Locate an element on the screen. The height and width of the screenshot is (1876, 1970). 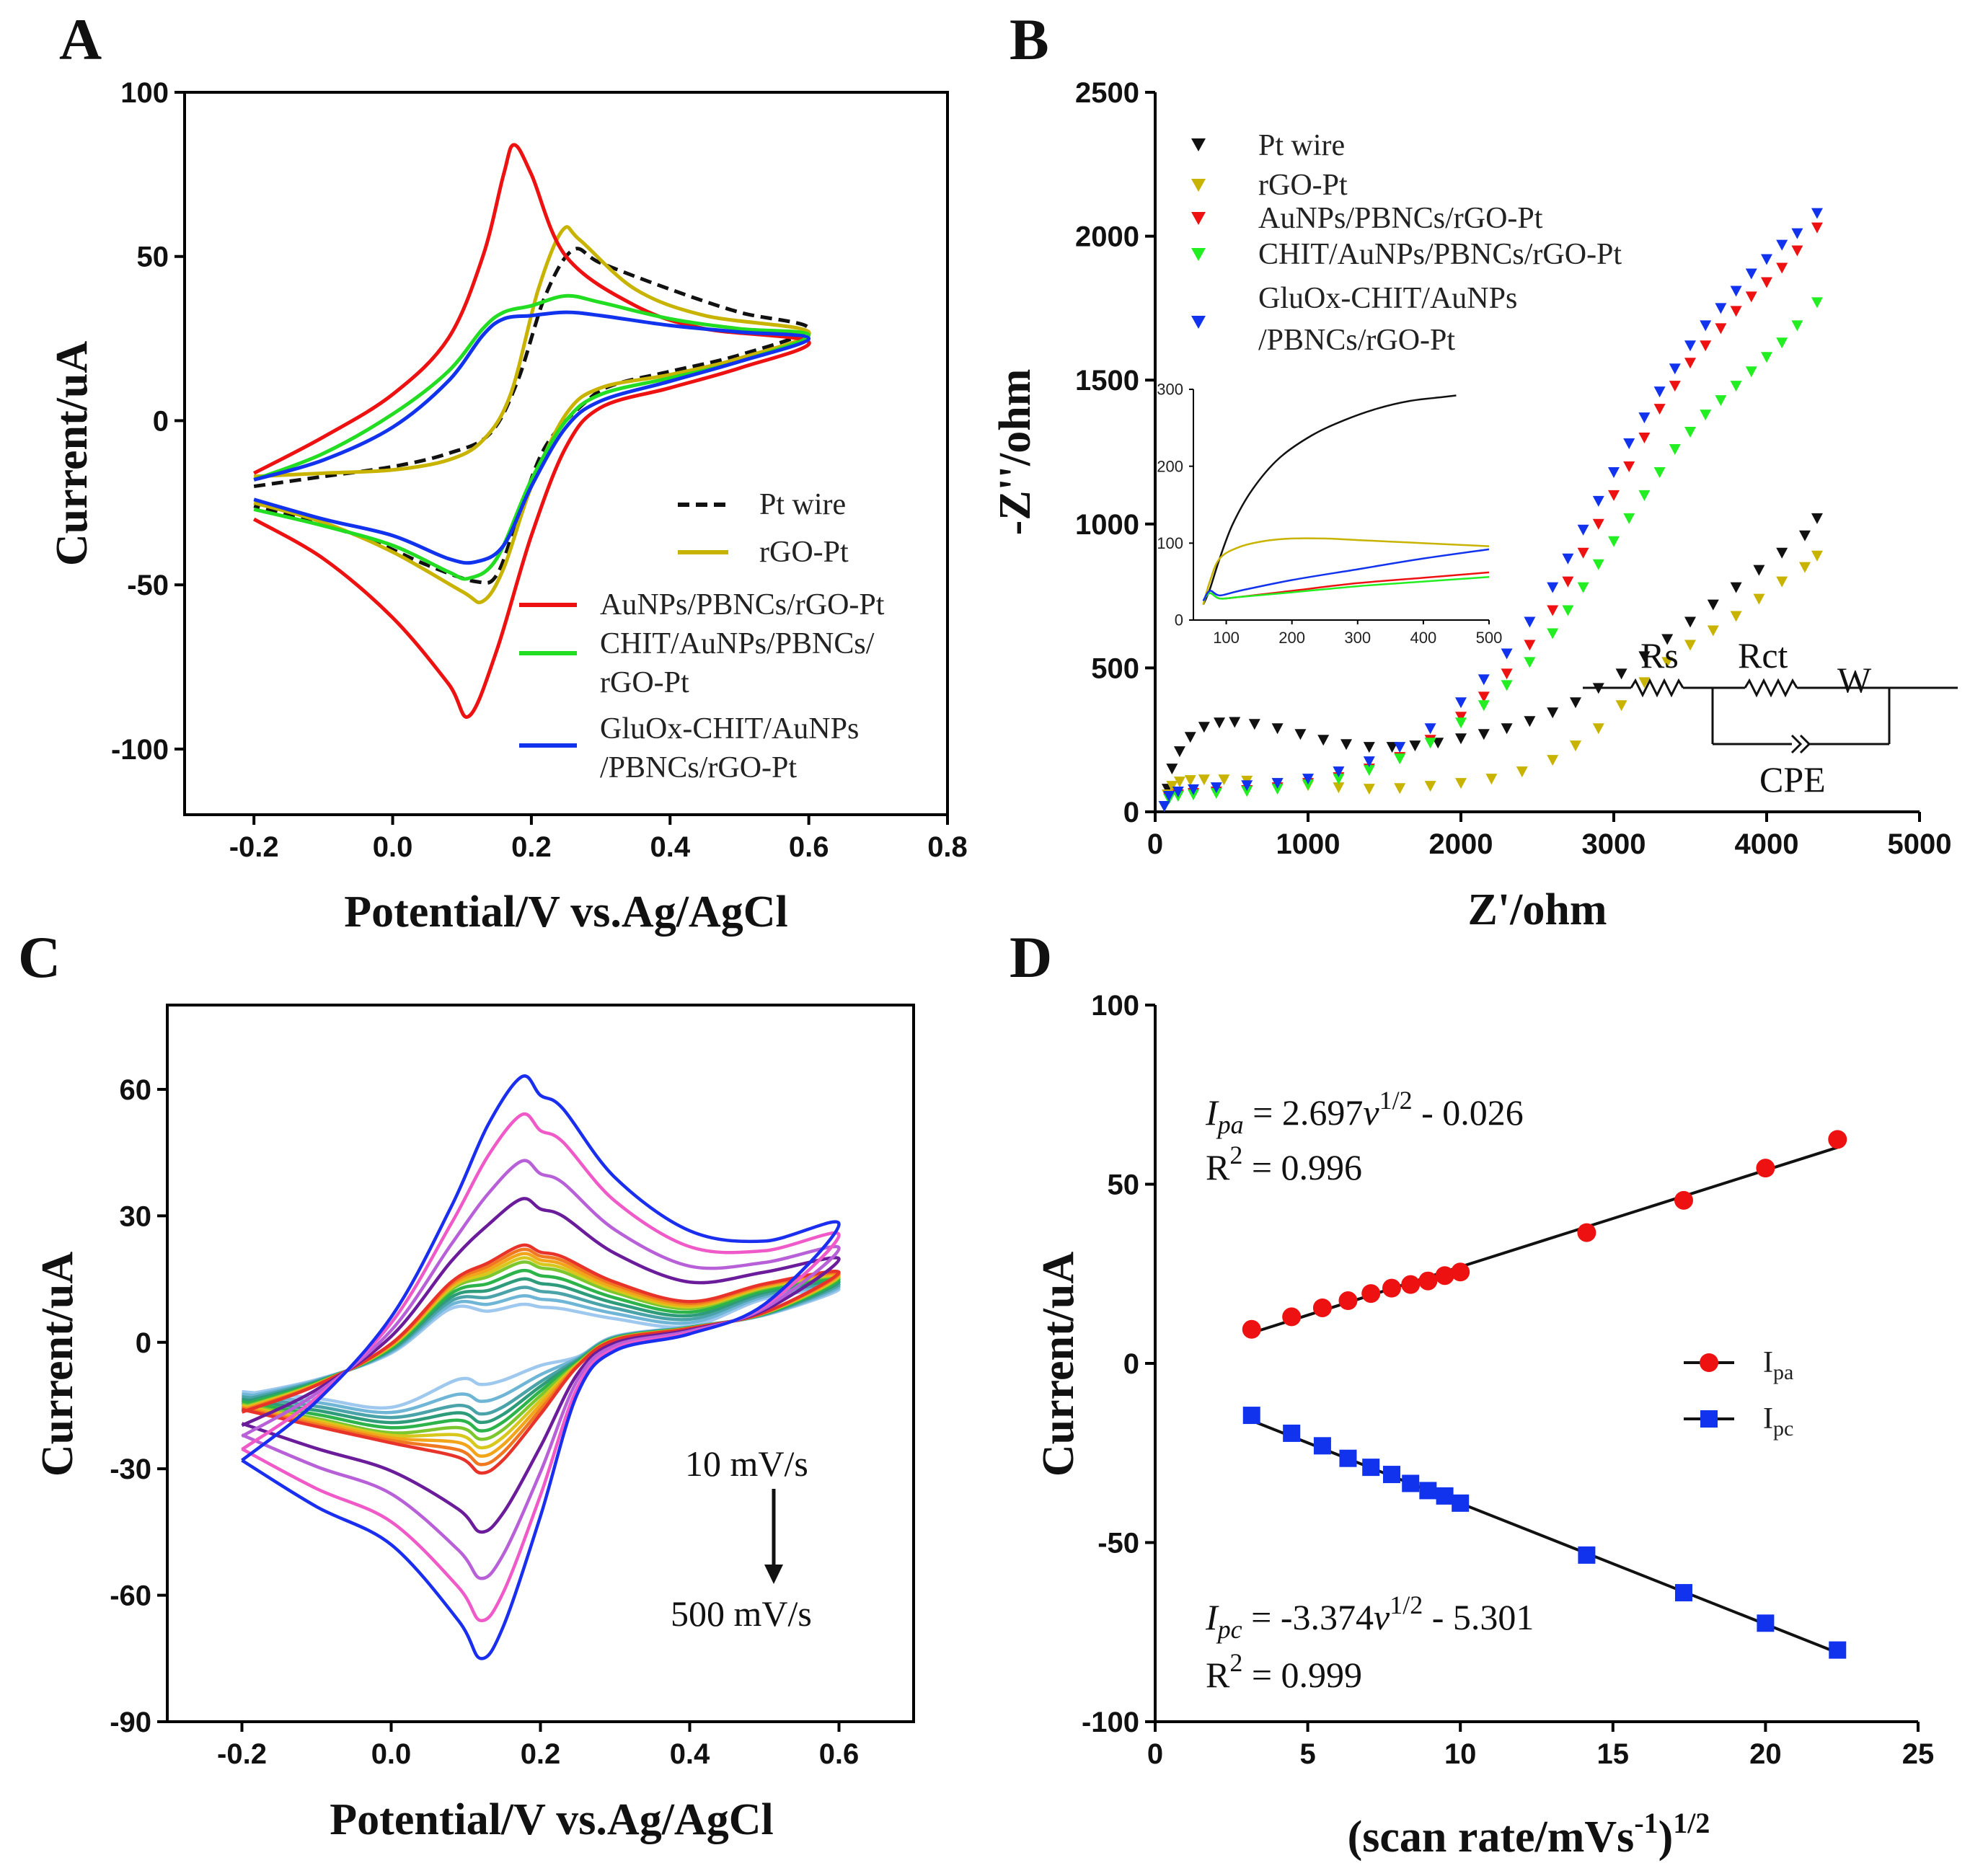
cv-curve-gluox-chit-aunps-pbncs-rgo-pt is located at coordinates (532, 437).